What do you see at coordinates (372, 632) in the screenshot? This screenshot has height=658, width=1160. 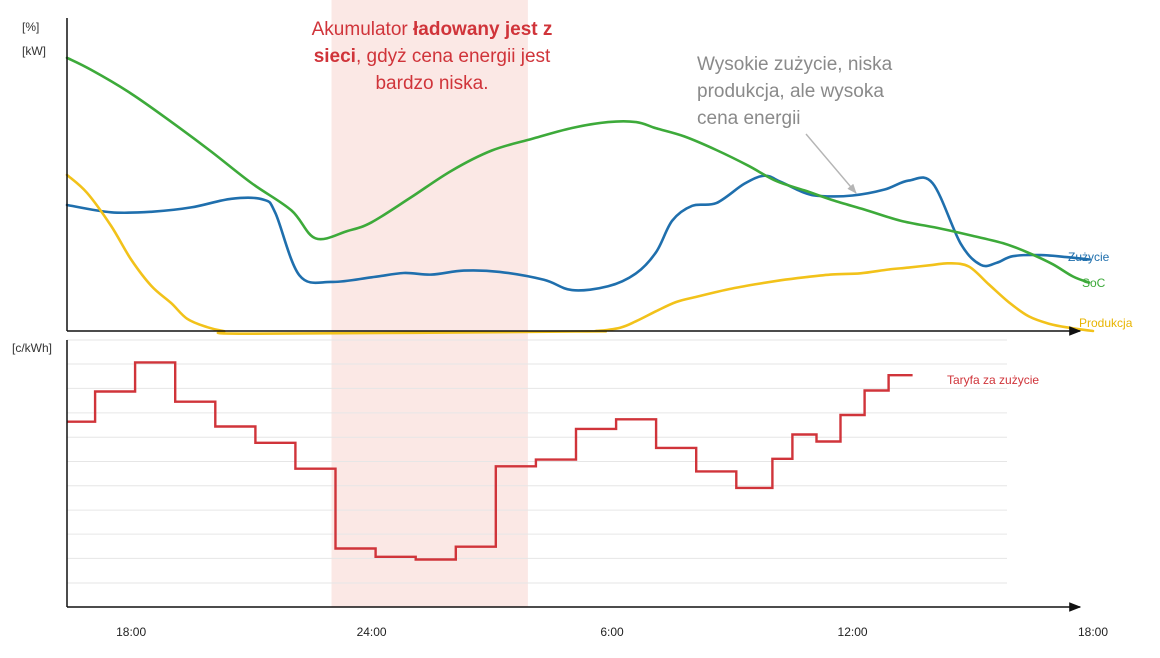 I see `x-tick-label: 24:00` at bounding box center [372, 632].